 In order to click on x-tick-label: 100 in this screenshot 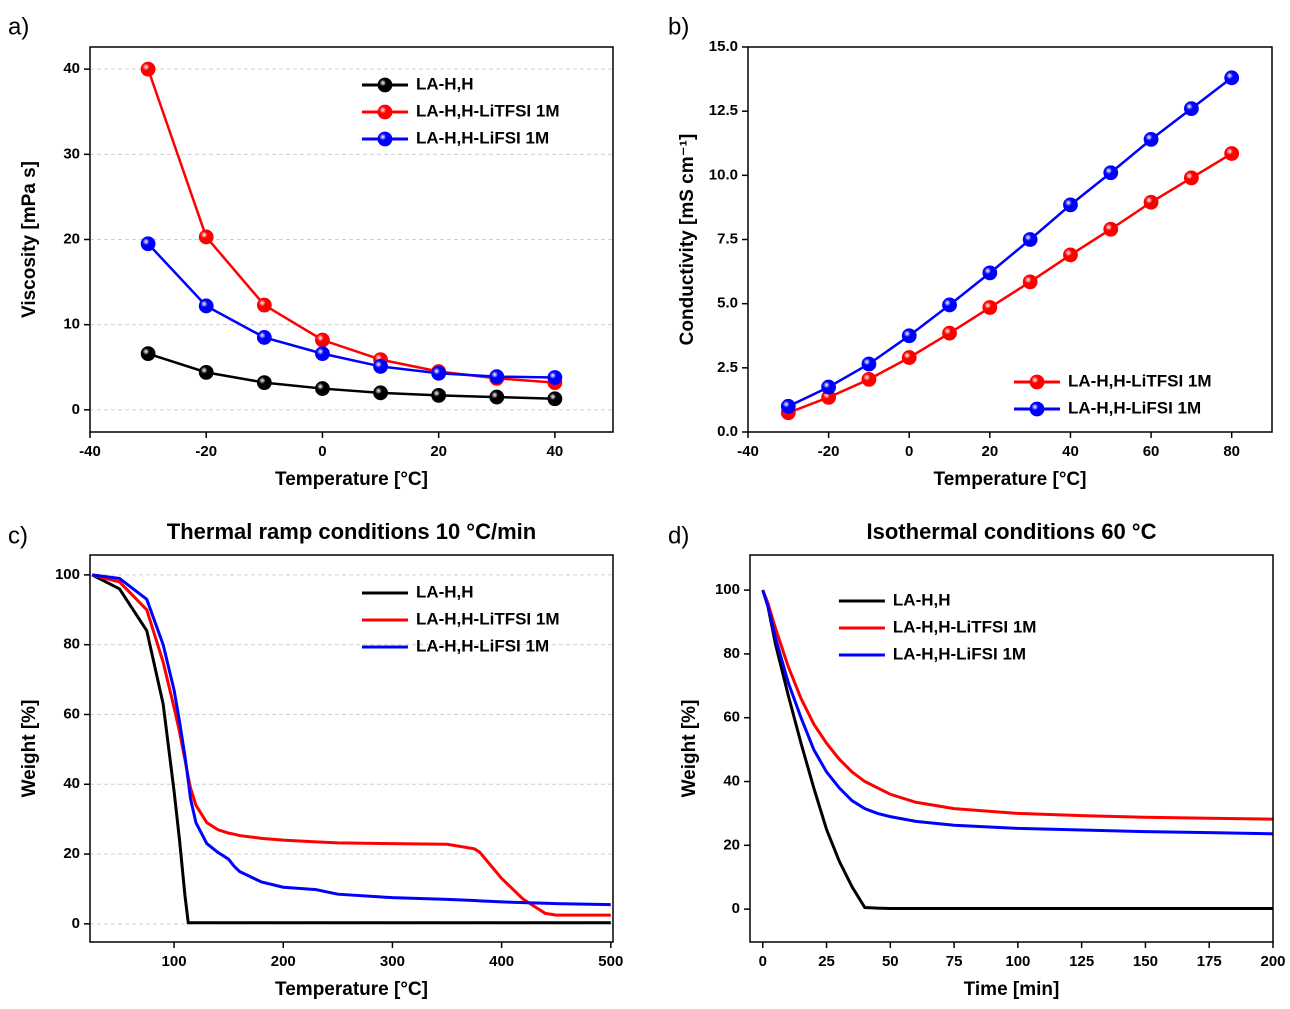, I will do `click(1017, 961)`.